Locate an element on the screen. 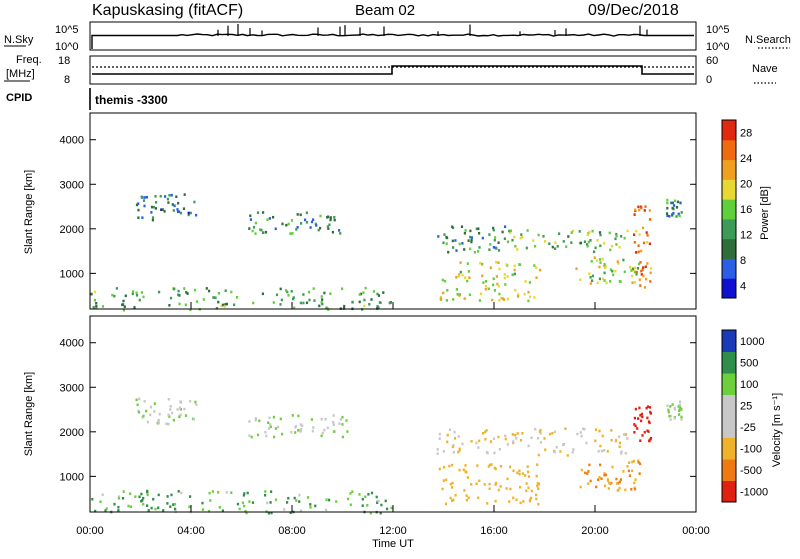 Image resolution: width=800 pixels, height=559 pixels. colorbar-tick-label: 1000 is located at coordinates (752, 342).